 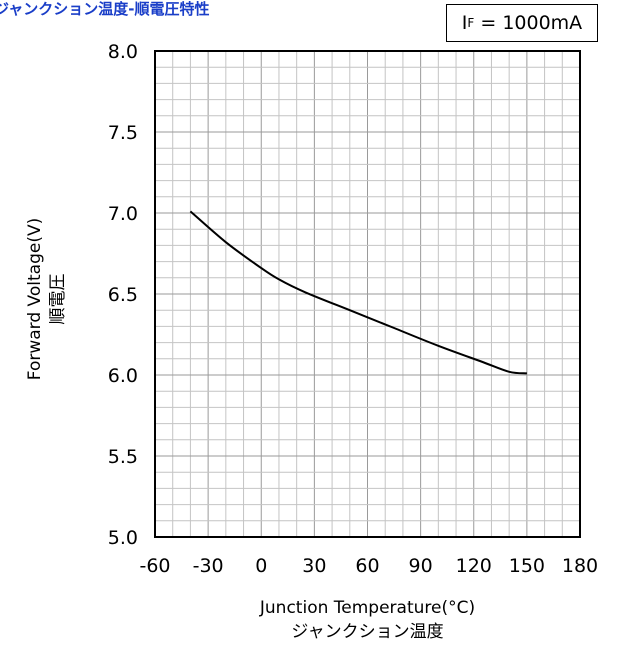 What do you see at coordinates (367, 608) in the screenshot?
I see `x-axis-title: Junction Temperature(°C)` at bounding box center [367, 608].